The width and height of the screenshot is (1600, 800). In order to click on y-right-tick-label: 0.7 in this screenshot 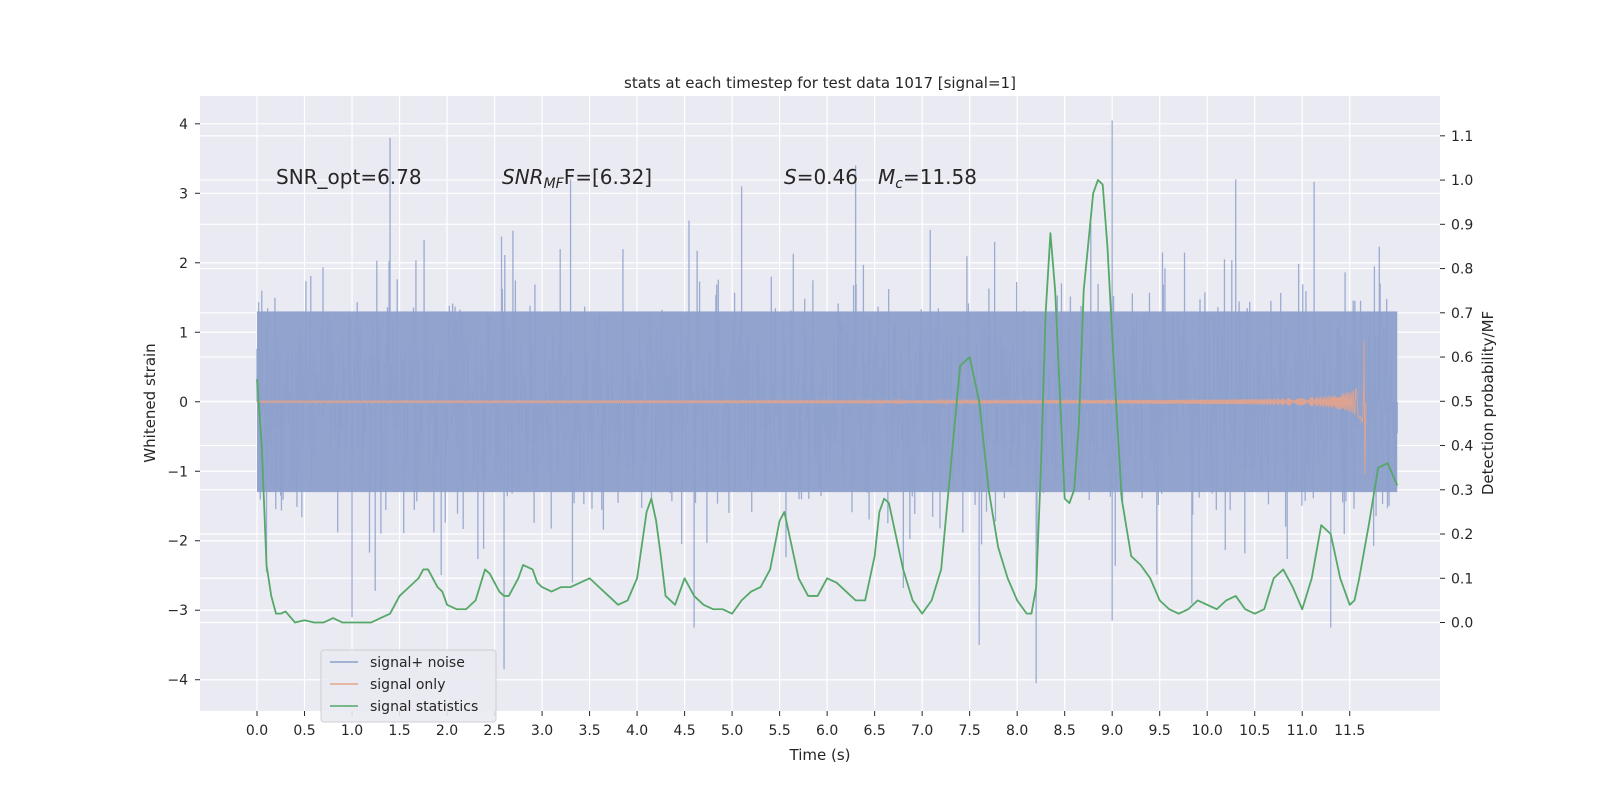, I will do `click(1462, 314)`.